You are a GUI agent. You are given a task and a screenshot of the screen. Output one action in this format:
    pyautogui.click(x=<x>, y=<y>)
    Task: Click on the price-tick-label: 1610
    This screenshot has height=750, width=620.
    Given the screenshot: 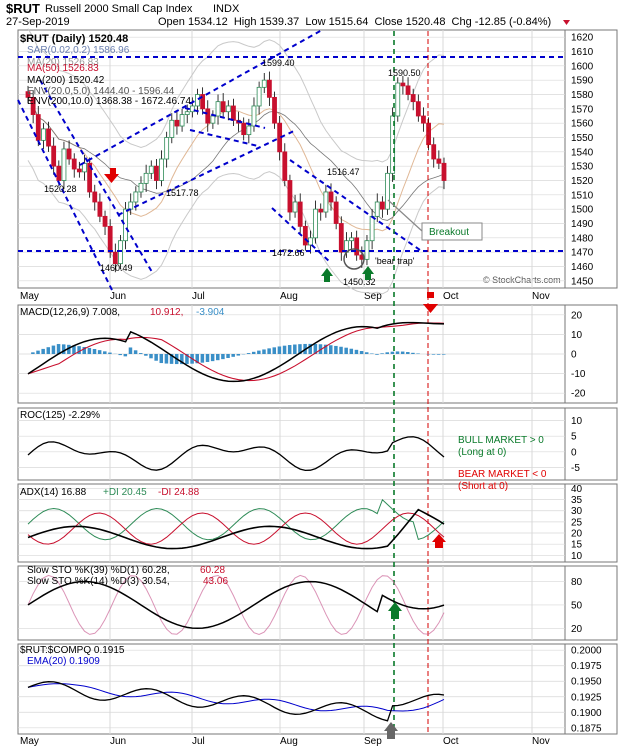 What is the action you would take?
    pyautogui.click(x=582, y=52)
    